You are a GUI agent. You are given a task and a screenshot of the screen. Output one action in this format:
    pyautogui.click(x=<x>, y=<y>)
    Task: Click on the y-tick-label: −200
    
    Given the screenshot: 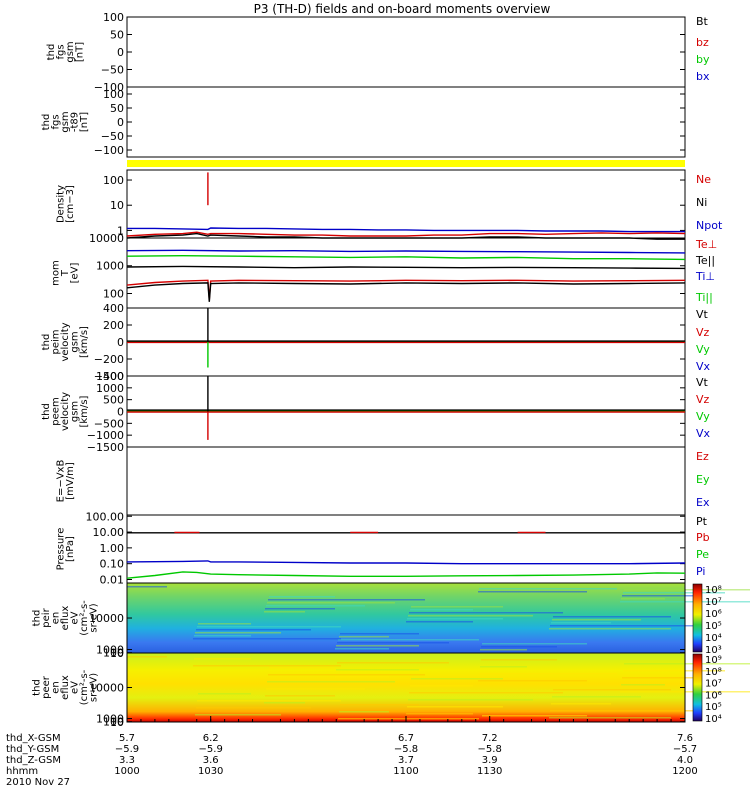 What is the action you would take?
    pyautogui.click(x=109, y=359)
    